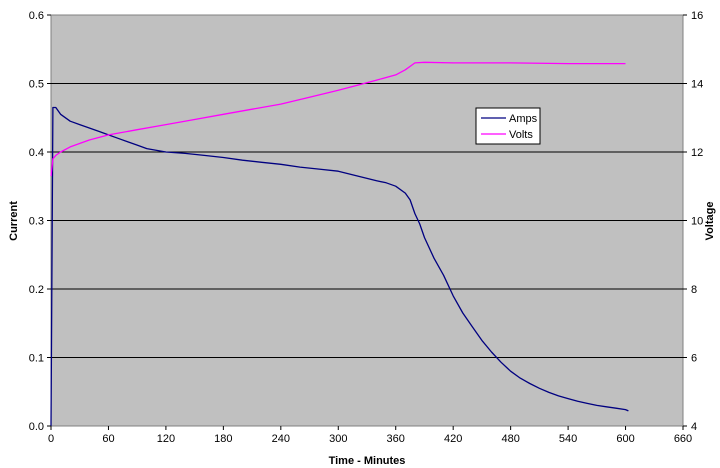 The image size is (720, 468). I want to click on y2-tick-label-6: 16, so click(697, 16).